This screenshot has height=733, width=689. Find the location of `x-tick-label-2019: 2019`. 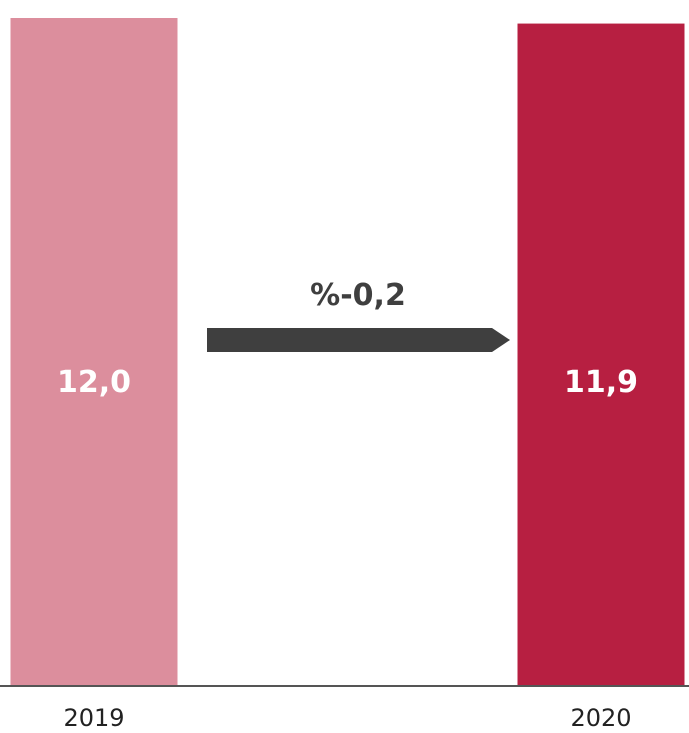

x-tick-label-2019: 2019 is located at coordinates (93, 718).